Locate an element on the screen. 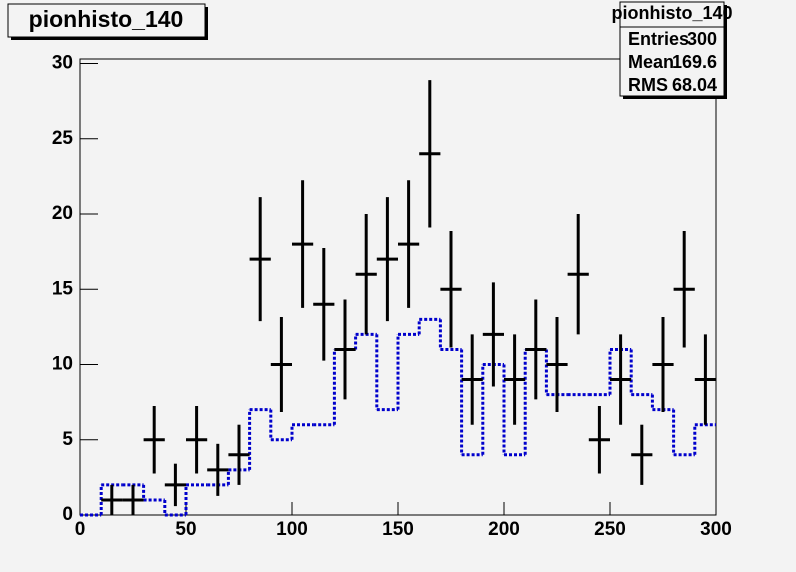 The height and width of the screenshot is (572, 796). y-tick-label: 30 is located at coordinates (62, 63).